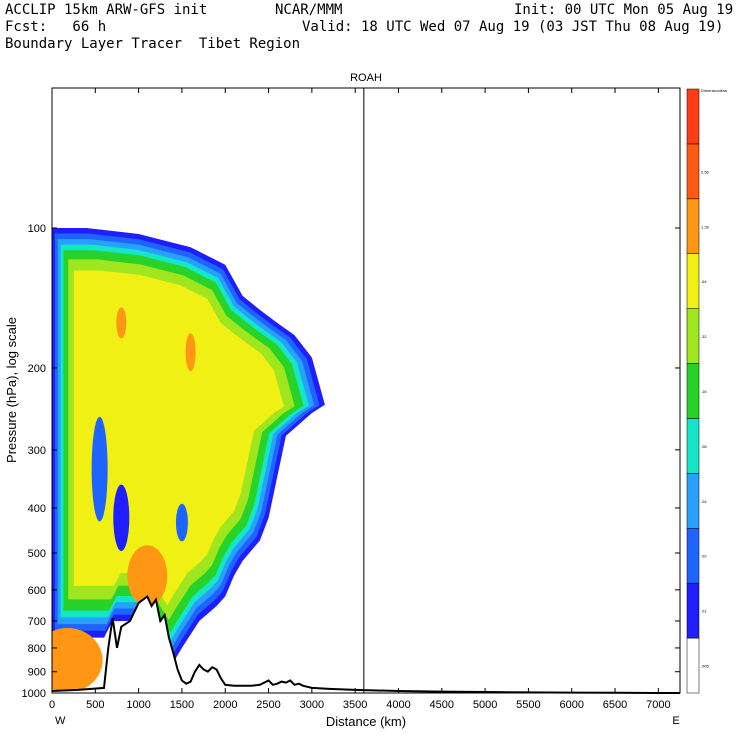 This screenshot has width=740, height=740. Describe the element at coordinates (153, 44) in the screenshot. I see `header-field: Boundary Layer Tracer Tibet Region` at that location.